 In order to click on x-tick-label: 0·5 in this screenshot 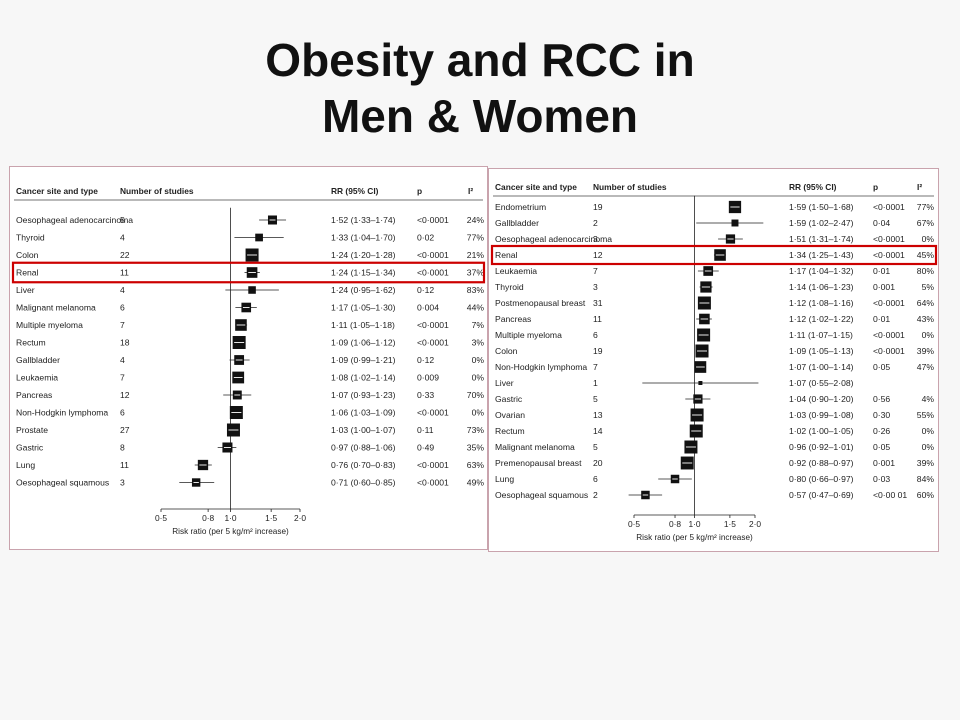, I will do `click(161, 518)`.